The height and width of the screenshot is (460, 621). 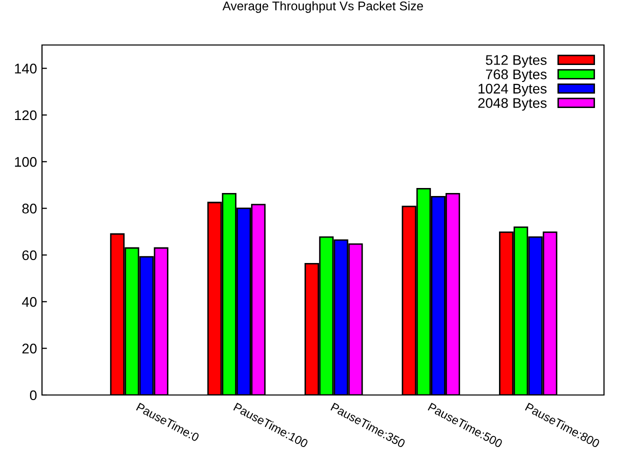 I want to click on legend-label: 1024 Bytes, so click(x=512, y=90).